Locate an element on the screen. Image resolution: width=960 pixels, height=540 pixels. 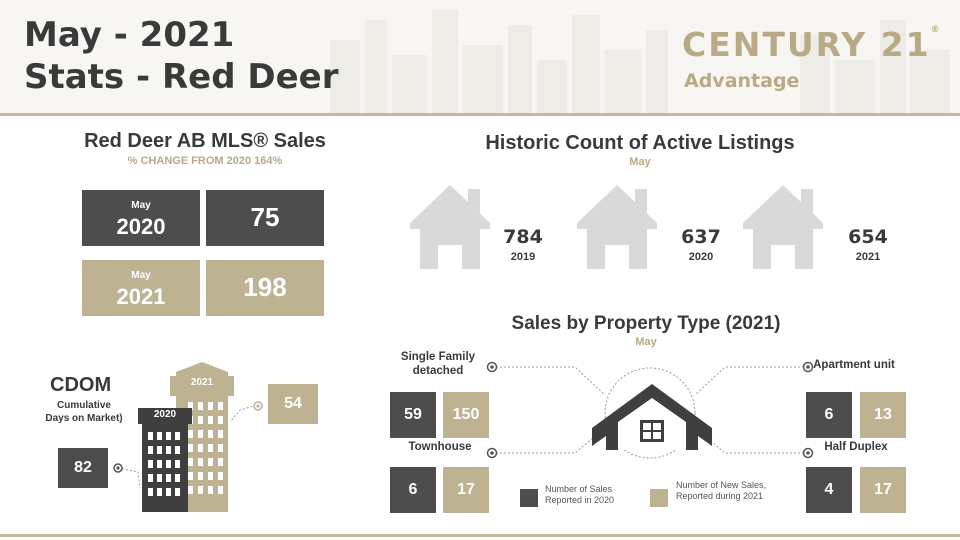
apartment-2021-value: 13 is located at coordinates (883, 415).